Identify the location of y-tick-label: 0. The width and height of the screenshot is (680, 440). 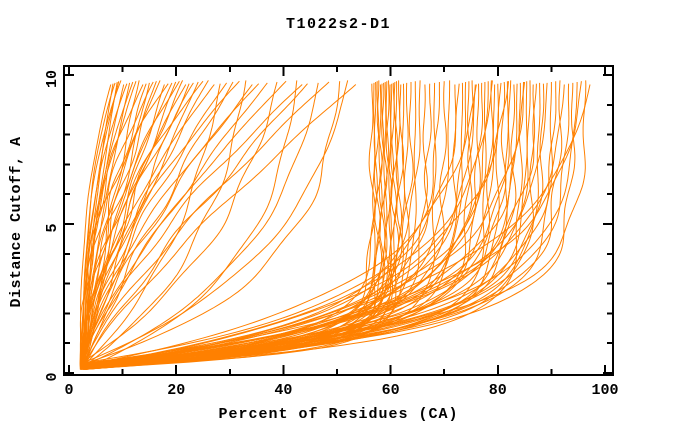
(52, 376).